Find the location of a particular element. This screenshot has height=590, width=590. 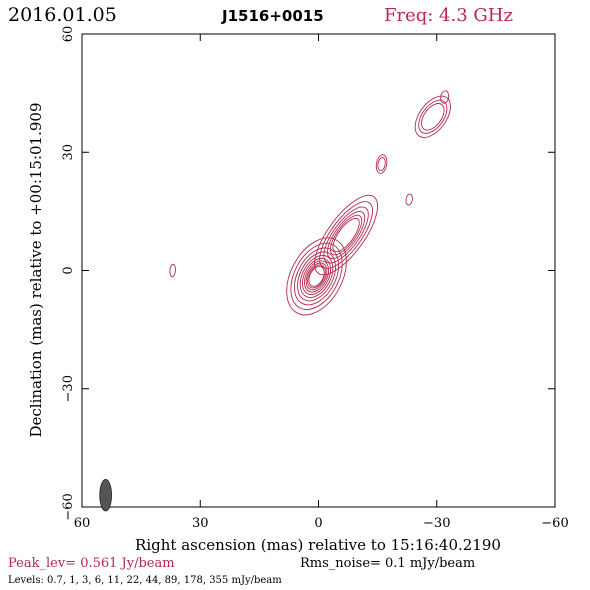

y-tick-label: −30 is located at coordinates (68, 388).